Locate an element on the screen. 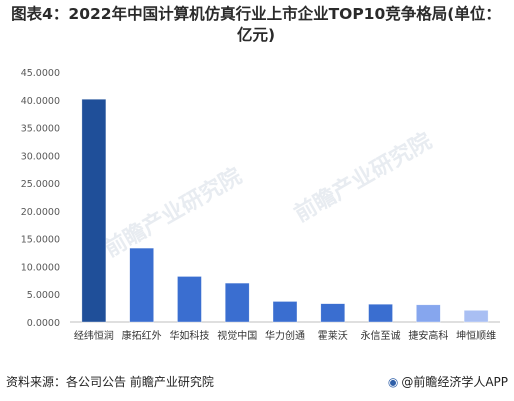  x-tick-label: 捷安高科 is located at coordinates (428, 335).